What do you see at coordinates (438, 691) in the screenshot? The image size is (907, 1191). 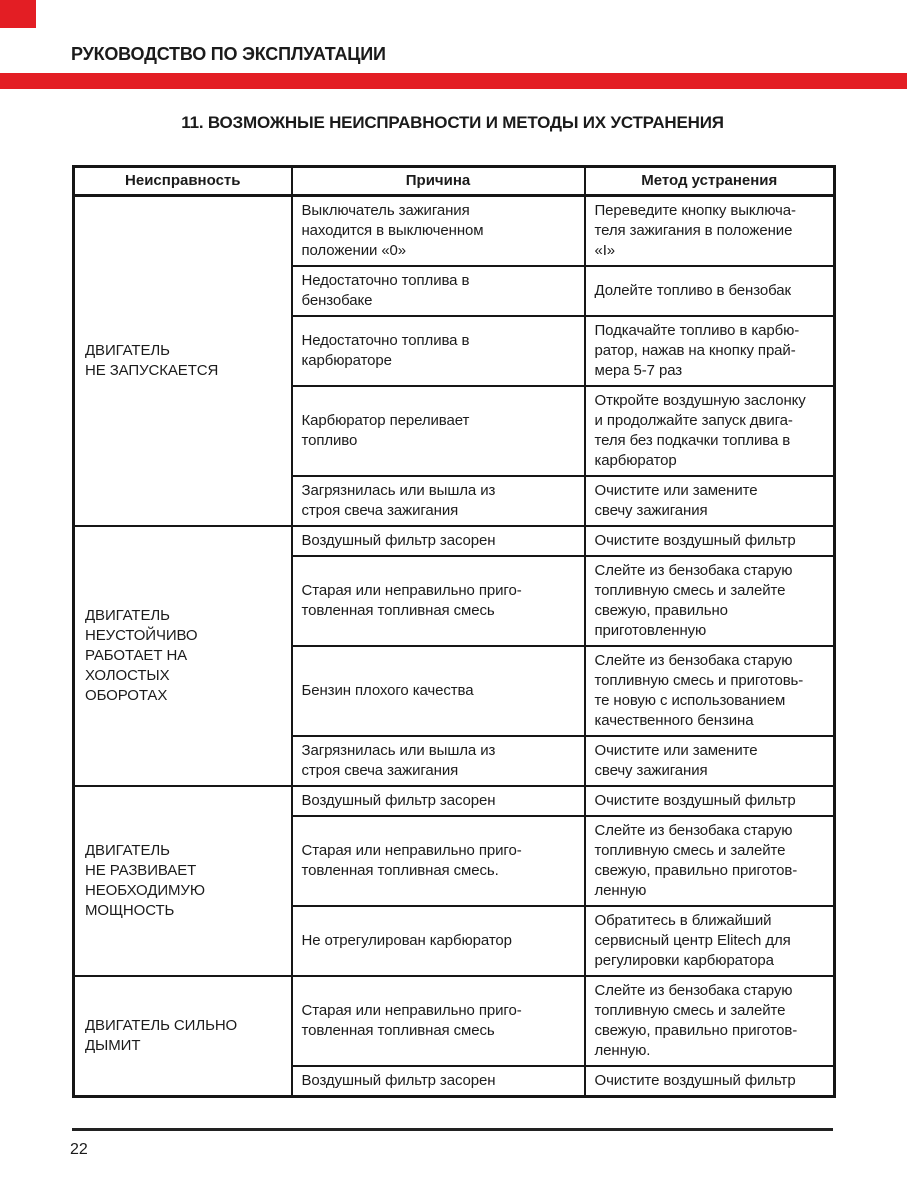 I see `cause-cell: Бензин плохого качества` at bounding box center [438, 691].